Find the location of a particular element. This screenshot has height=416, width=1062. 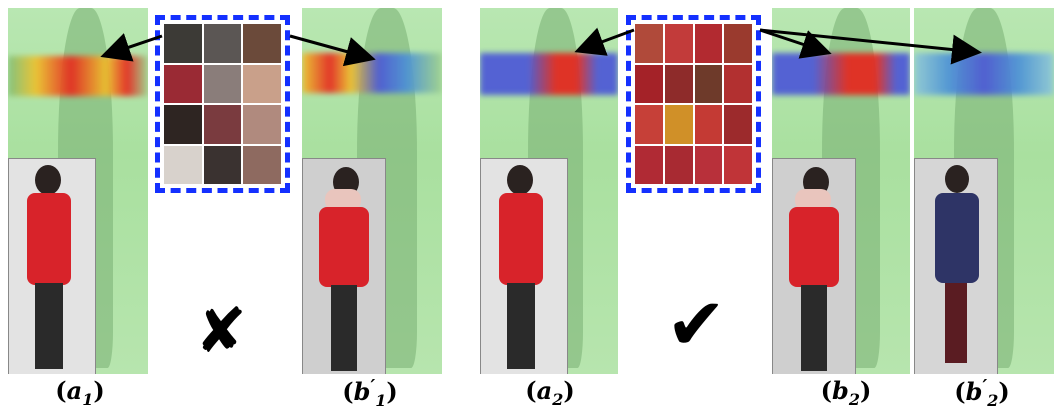

person-head-b2-prime is located at coordinates (957, 179).